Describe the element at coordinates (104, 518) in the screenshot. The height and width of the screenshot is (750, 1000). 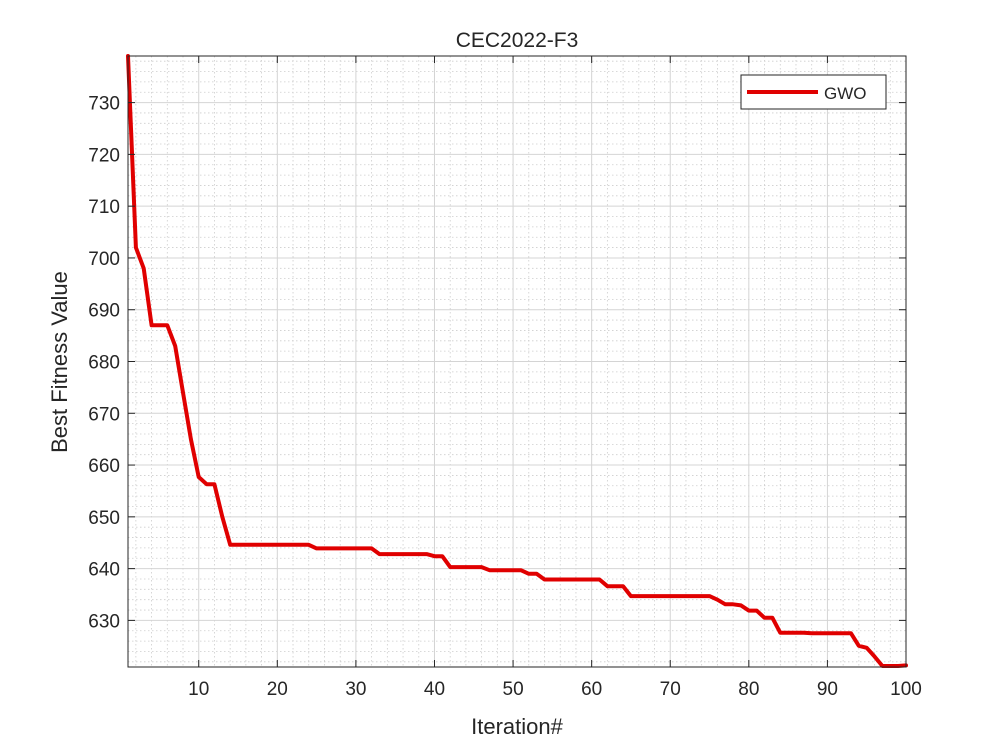
I see `y-tick-label: 650` at that location.